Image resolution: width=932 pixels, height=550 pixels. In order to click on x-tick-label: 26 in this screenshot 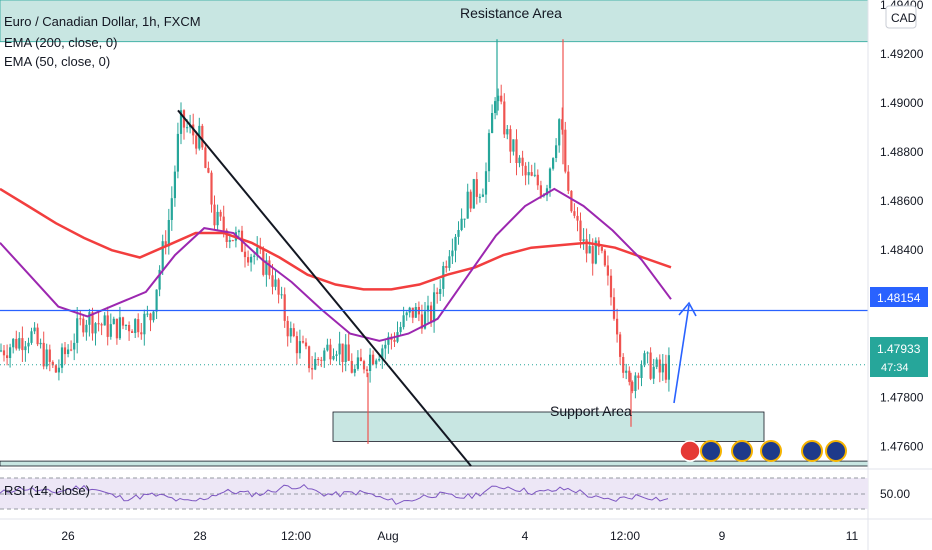, I will do `click(68, 536)`.